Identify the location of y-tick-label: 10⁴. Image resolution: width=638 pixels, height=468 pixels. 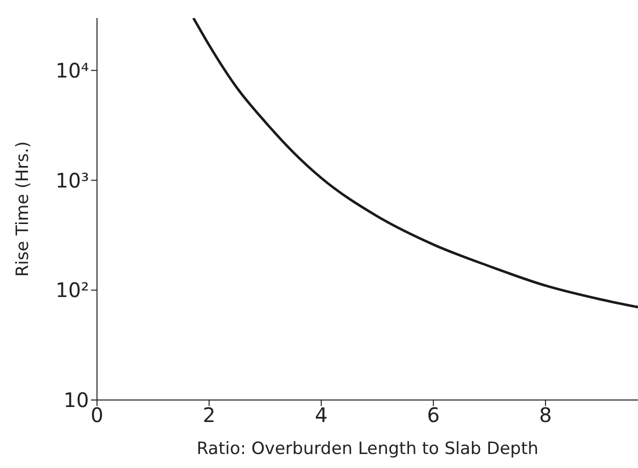
(72, 70).